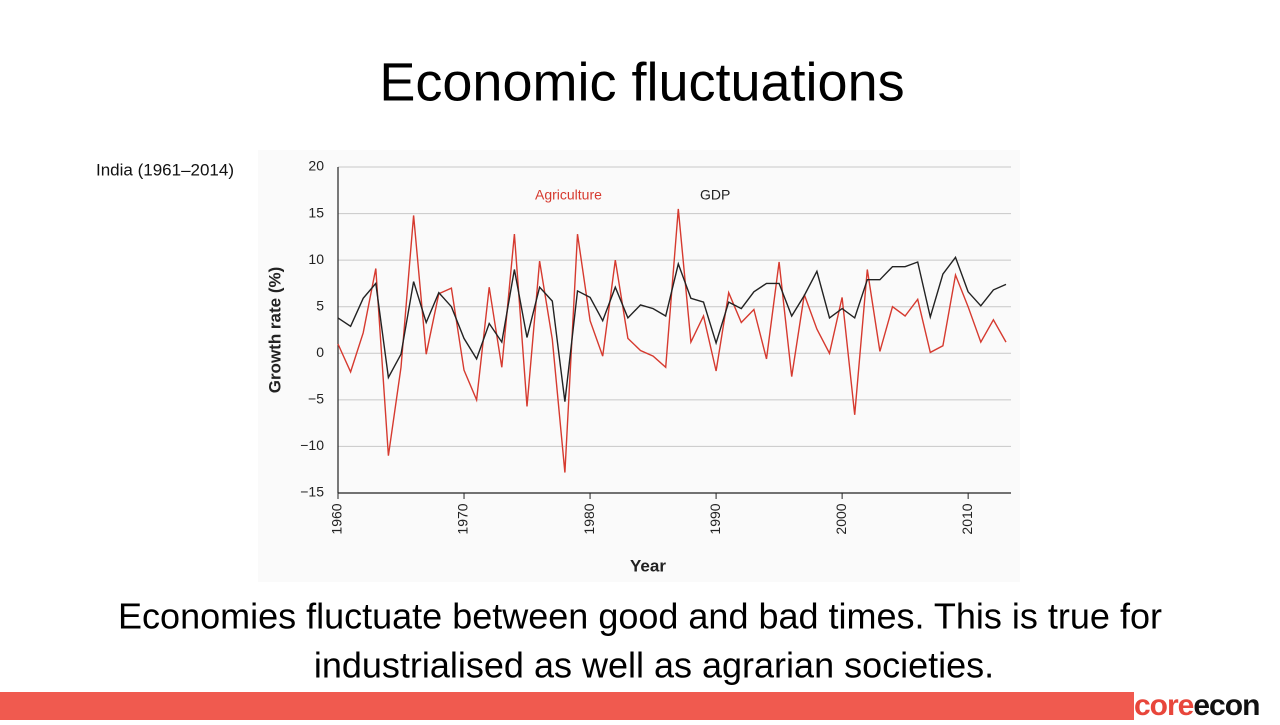 The image size is (1280, 725). What do you see at coordinates (672, 328) in the screenshot?
I see `series-line` at bounding box center [672, 328].